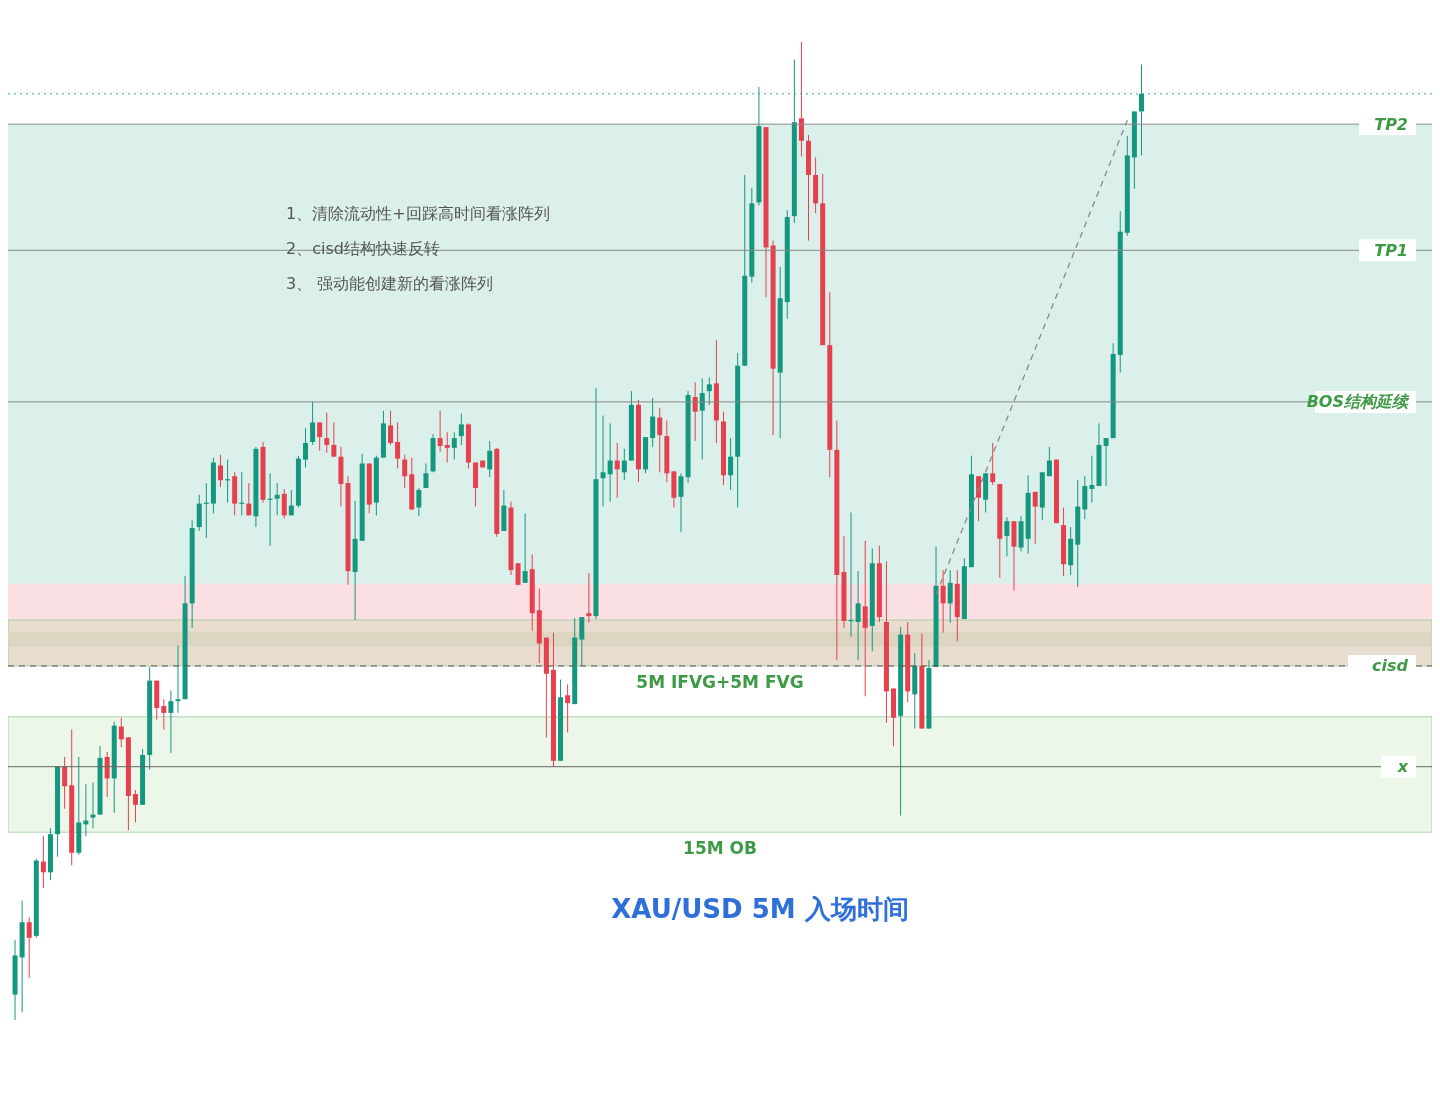 The width and height of the screenshot is (1440, 1098). Describe the element at coordinates (1402, 767) in the screenshot. I see `ref-line-label: x` at that location.